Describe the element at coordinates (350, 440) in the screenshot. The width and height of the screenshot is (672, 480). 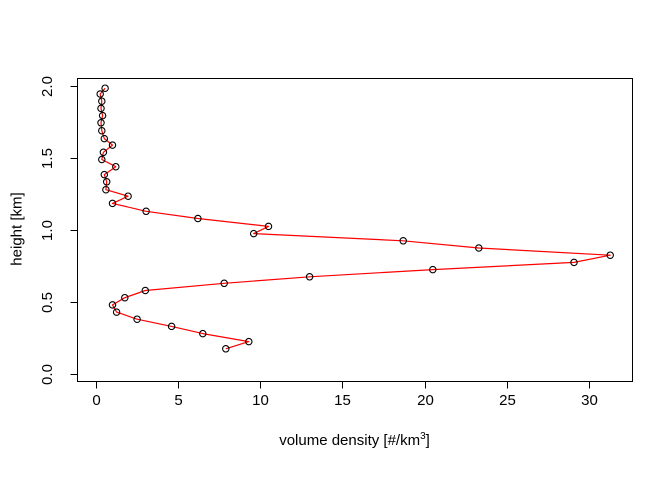
I see `x-axis-title-text: volume density [#/km` at that location.